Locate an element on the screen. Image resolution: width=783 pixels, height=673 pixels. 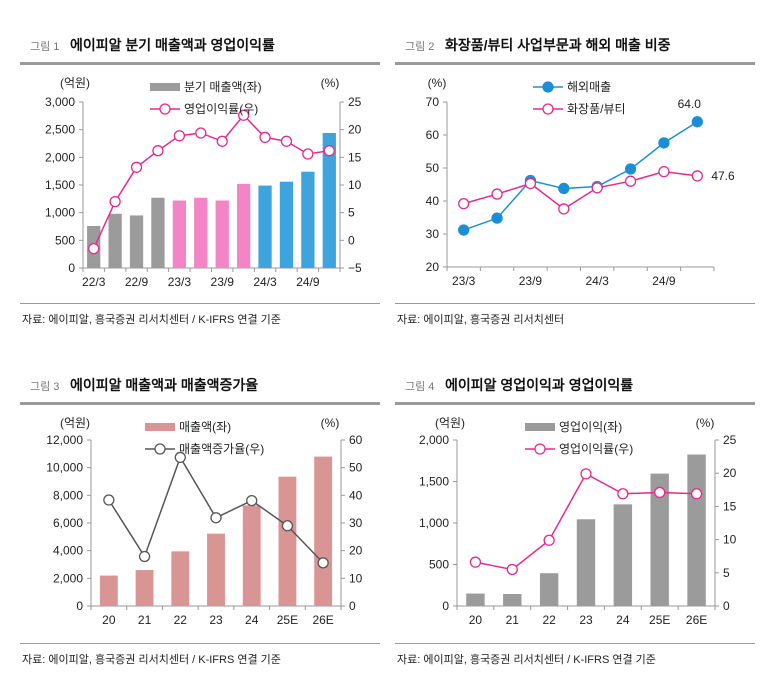
source-note: 자료: 에이피알, 흥국증권 리서치센터 is located at coordinates (481, 320).